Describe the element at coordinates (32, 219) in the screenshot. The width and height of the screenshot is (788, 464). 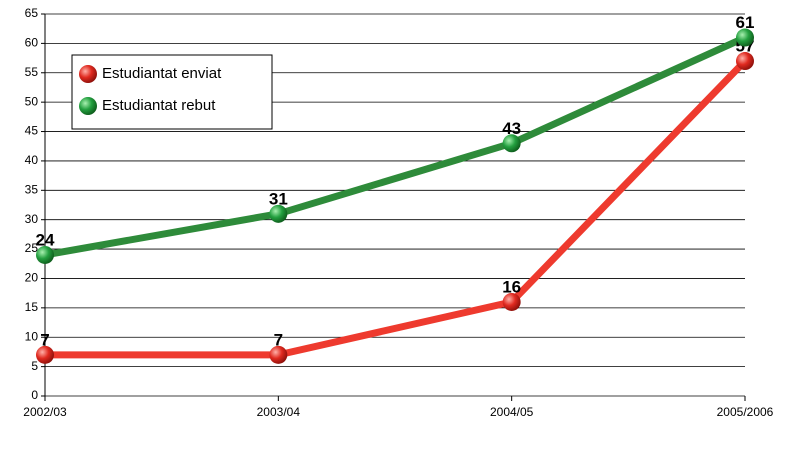
I see `y-tick-label: 30` at that location.